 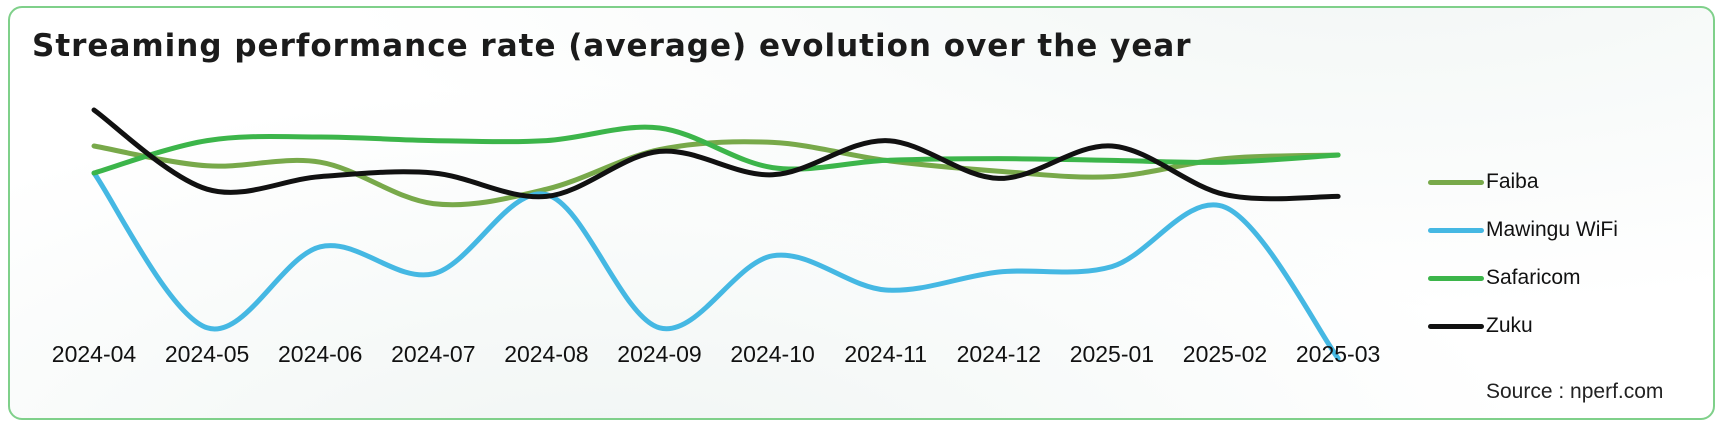 What do you see at coordinates (1225, 354) in the screenshot?
I see `x-tick-label: 2025-02` at bounding box center [1225, 354].